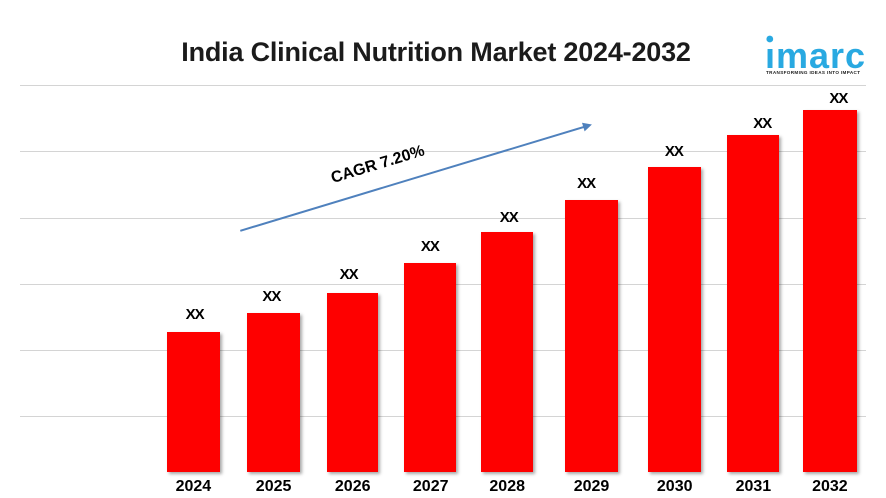  Describe the element at coordinates (815, 55) in the screenshot. I see `svg-text: ımarc` at that location.